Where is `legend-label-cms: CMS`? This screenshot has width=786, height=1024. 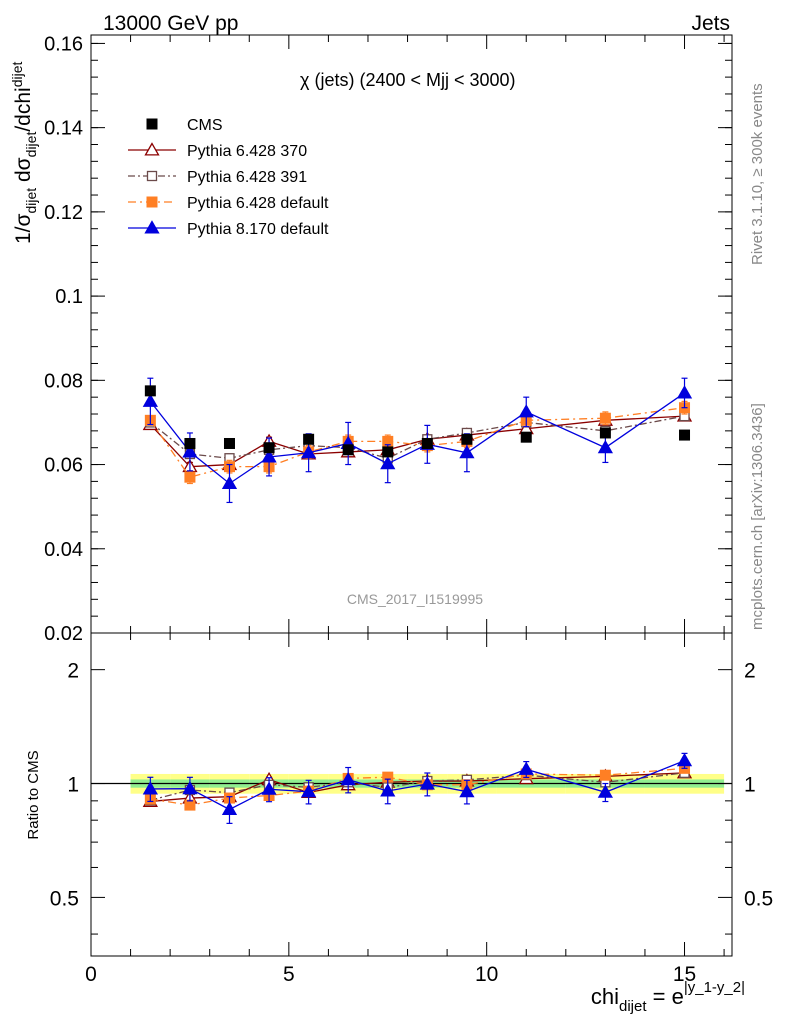 legend-label-cms: CMS is located at coordinates (205, 125).